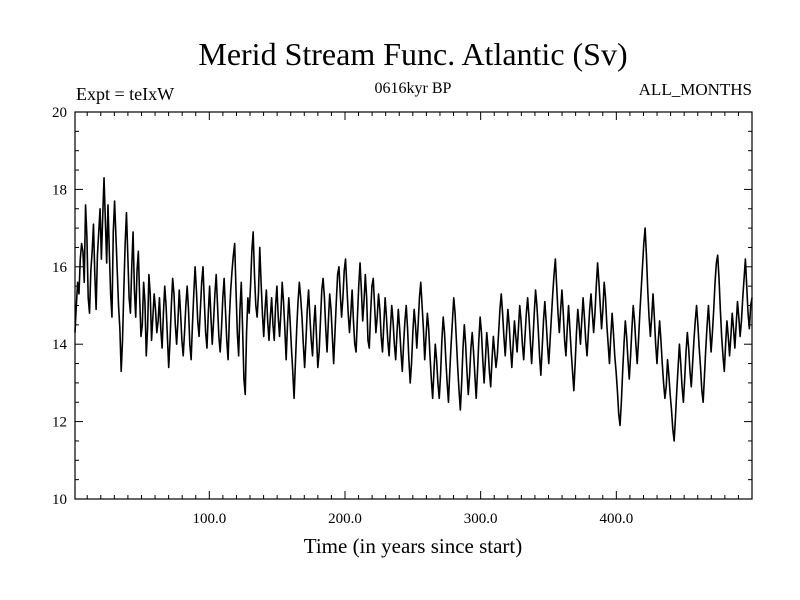  What do you see at coordinates (59, 500) in the screenshot?
I see `y-tick-label: 10` at bounding box center [59, 500].